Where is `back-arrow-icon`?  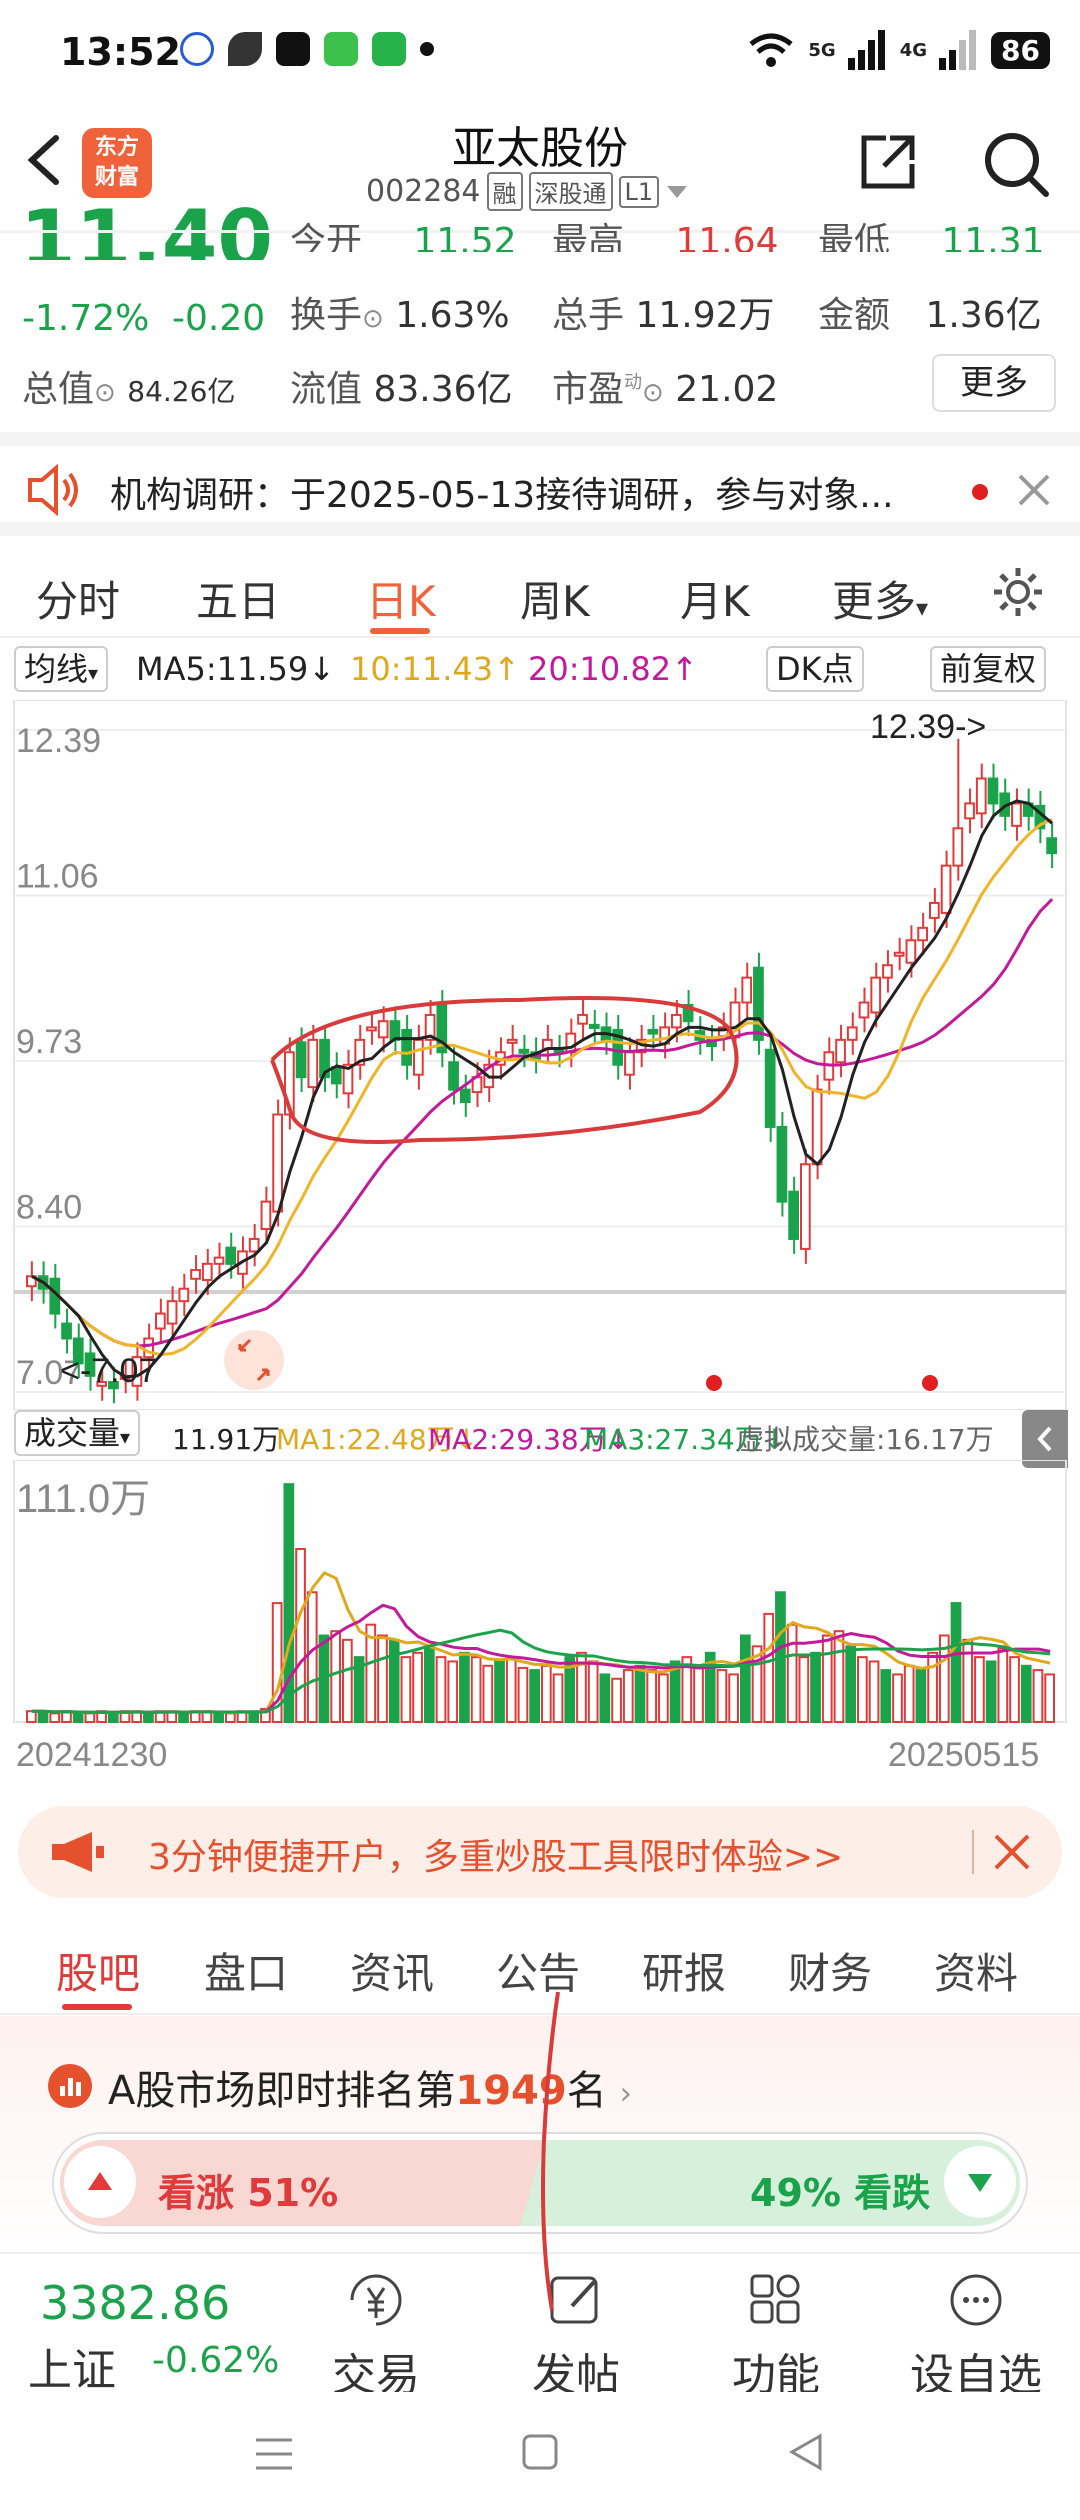
back-arrow-icon is located at coordinates (45, 160).